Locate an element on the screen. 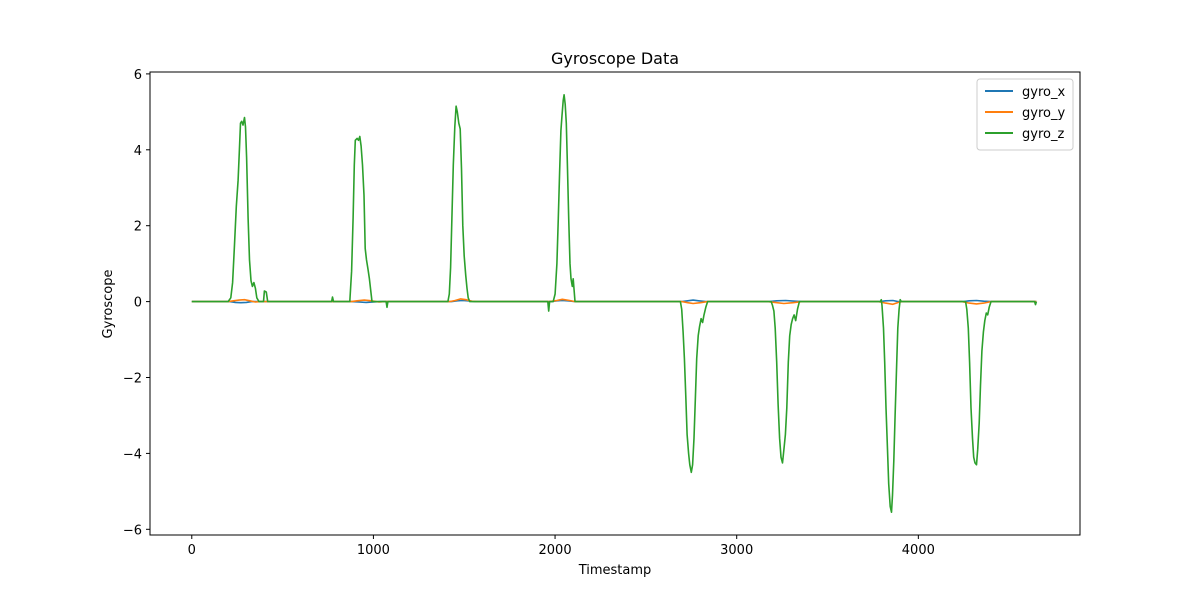  x-tick-label: 3000 is located at coordinates (736, 550).